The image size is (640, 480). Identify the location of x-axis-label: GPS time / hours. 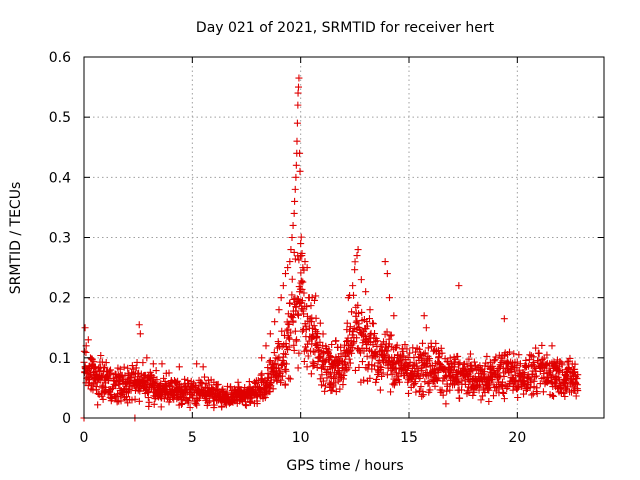
(344, 466).